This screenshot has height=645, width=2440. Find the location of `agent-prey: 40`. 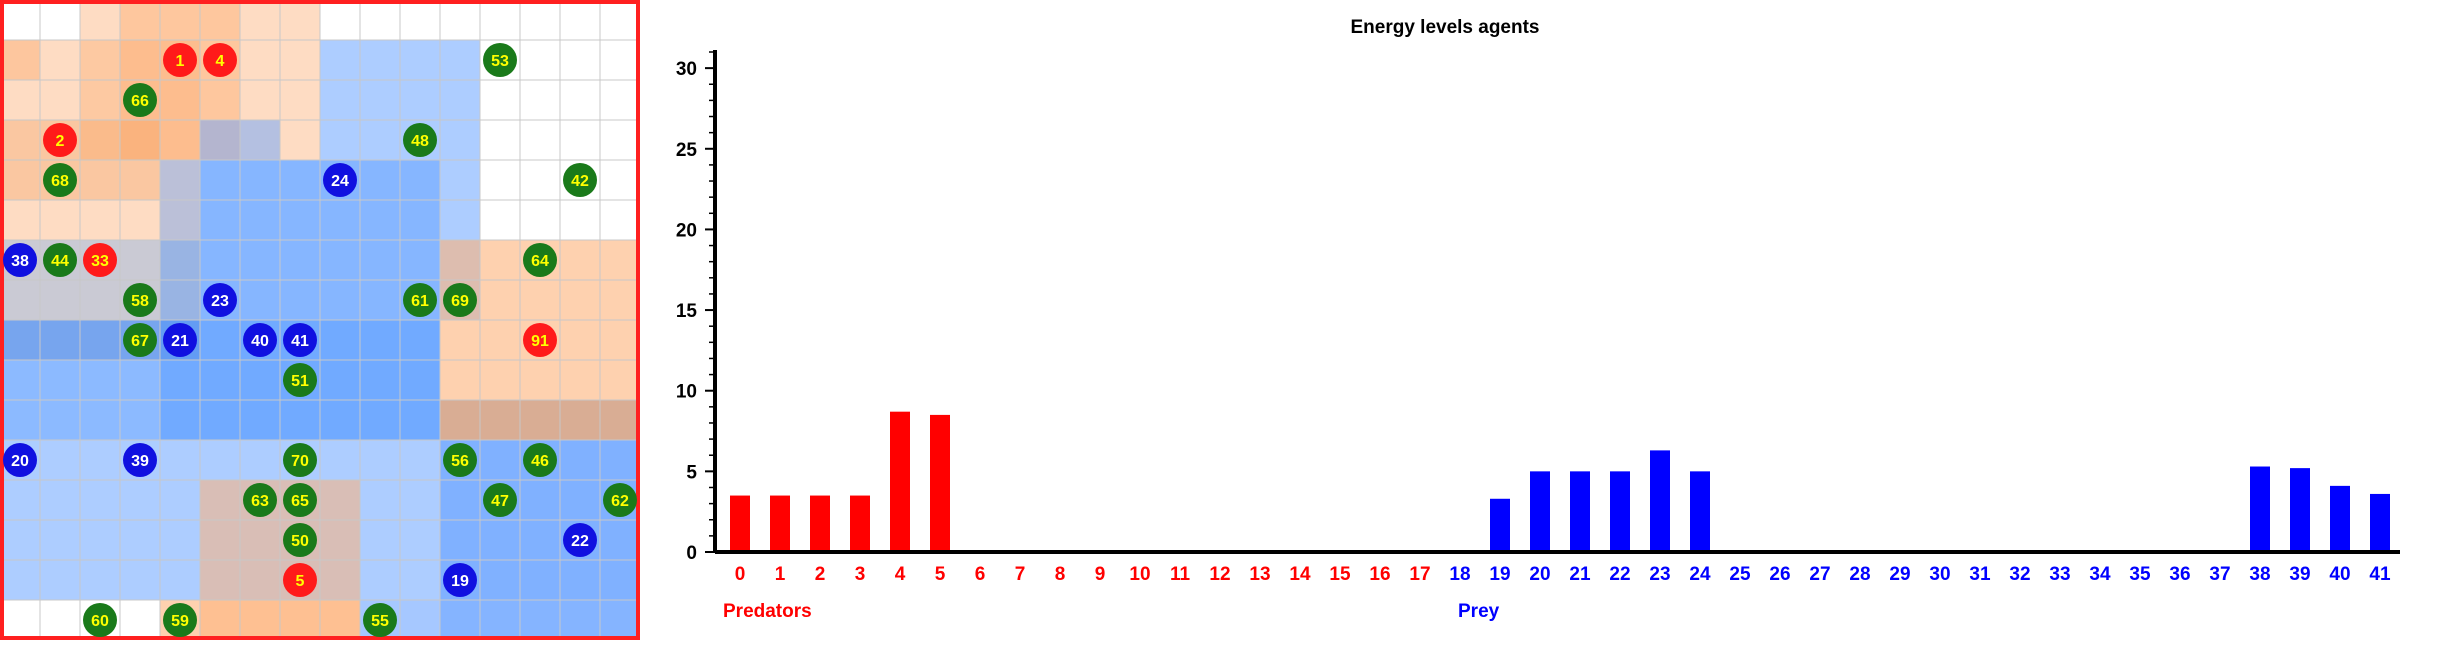

agent-prey: 40 is located at coordinates (260, 340).